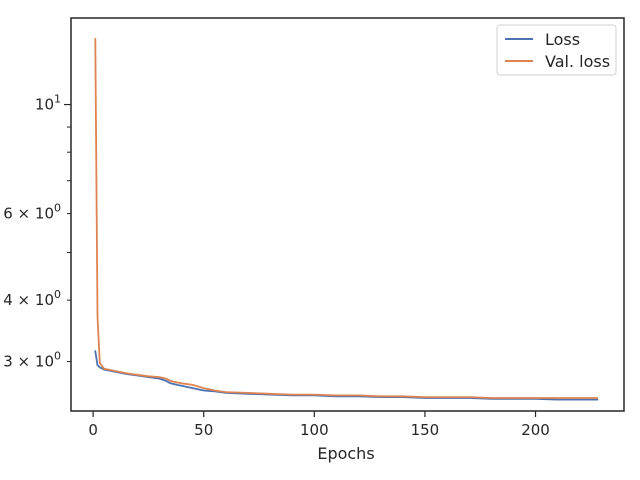  I want to click on x-tick-label: 200, so click(535, 430).